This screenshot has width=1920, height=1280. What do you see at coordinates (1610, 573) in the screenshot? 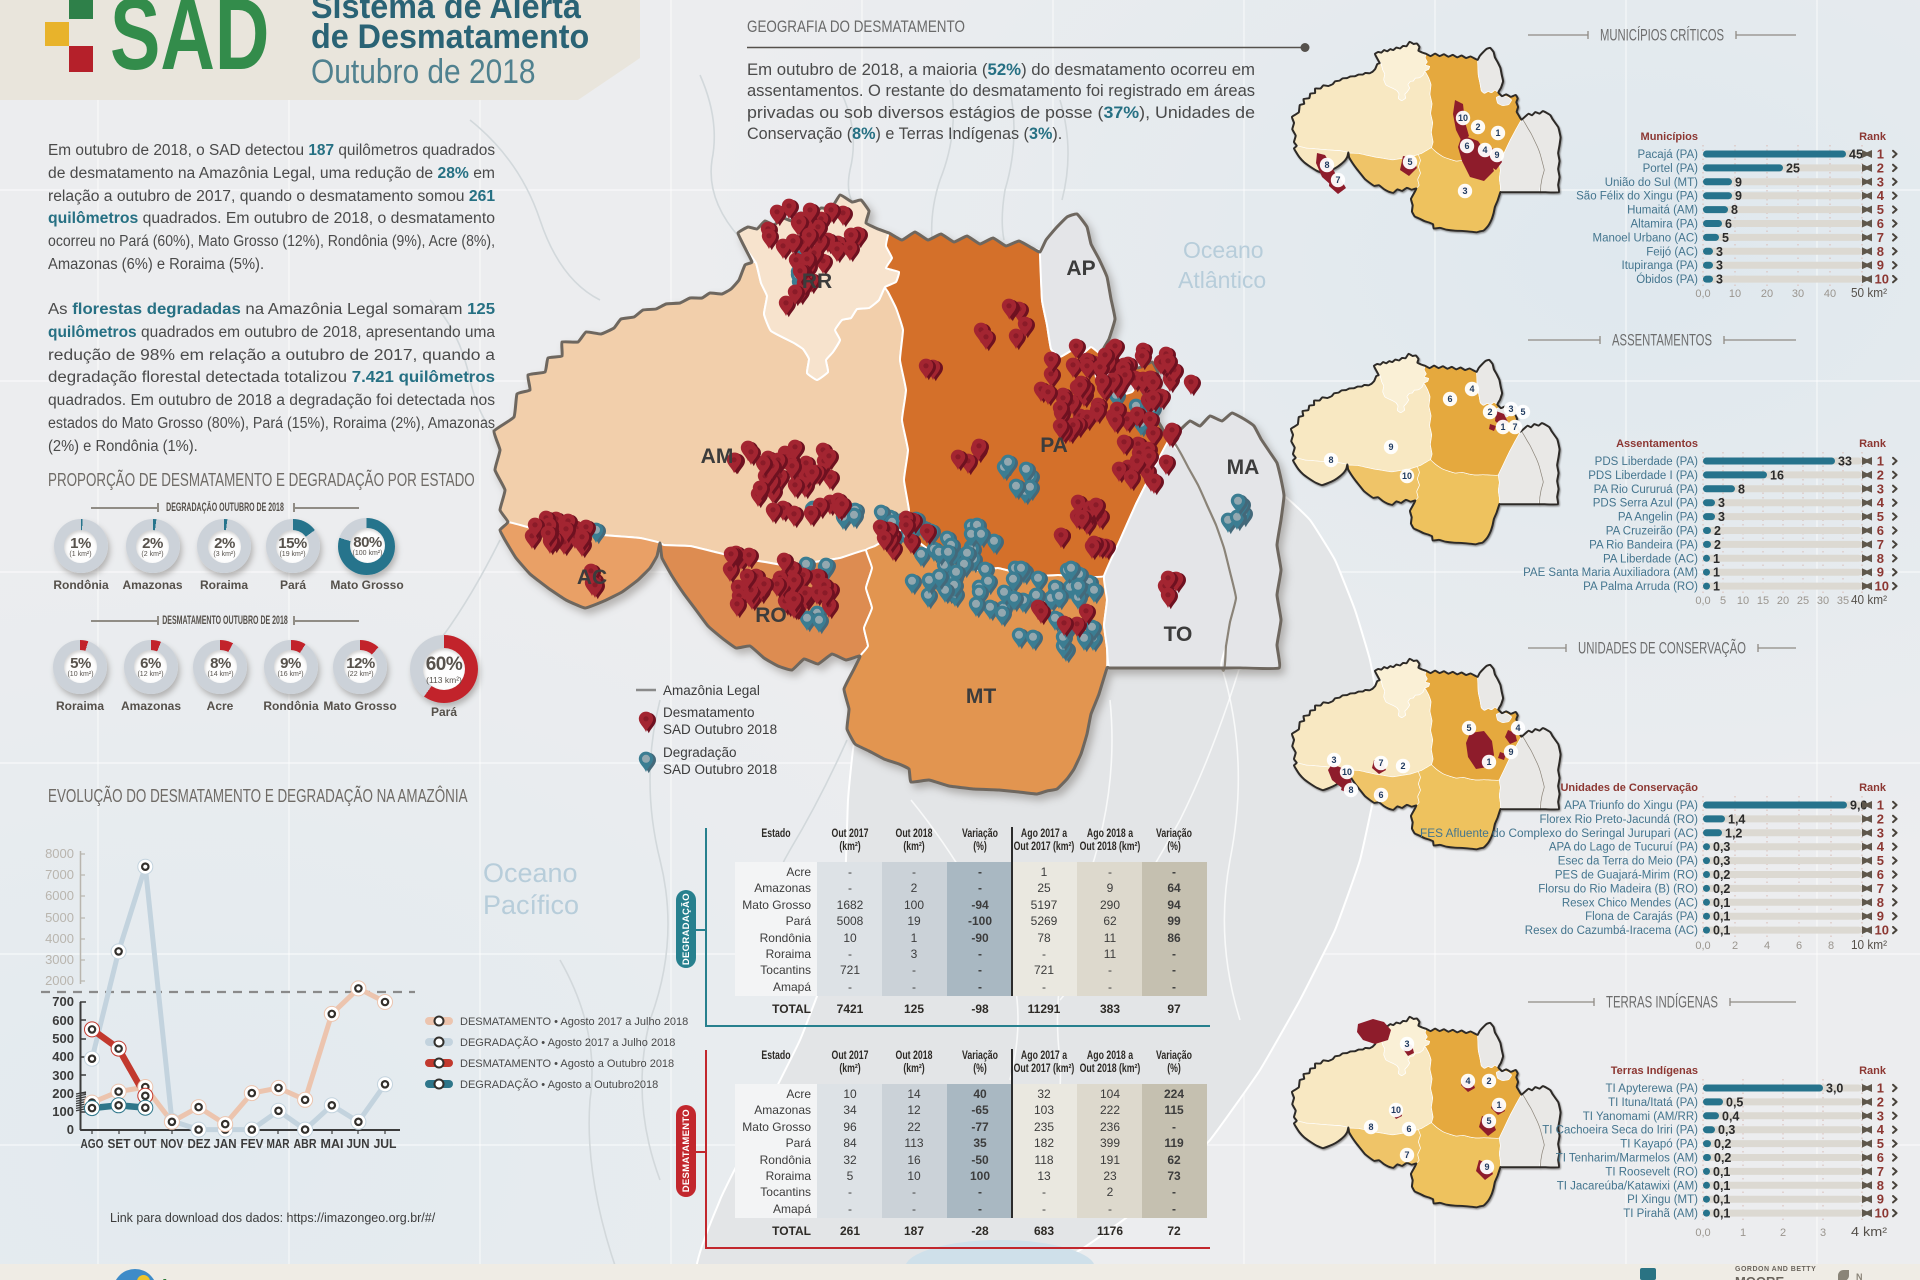
I see `svg-text:PAE Santa Maria Auxiliadora (A: PAE Santa Maria Auxiliadora (AM)` at bounding box center [1610, 573].